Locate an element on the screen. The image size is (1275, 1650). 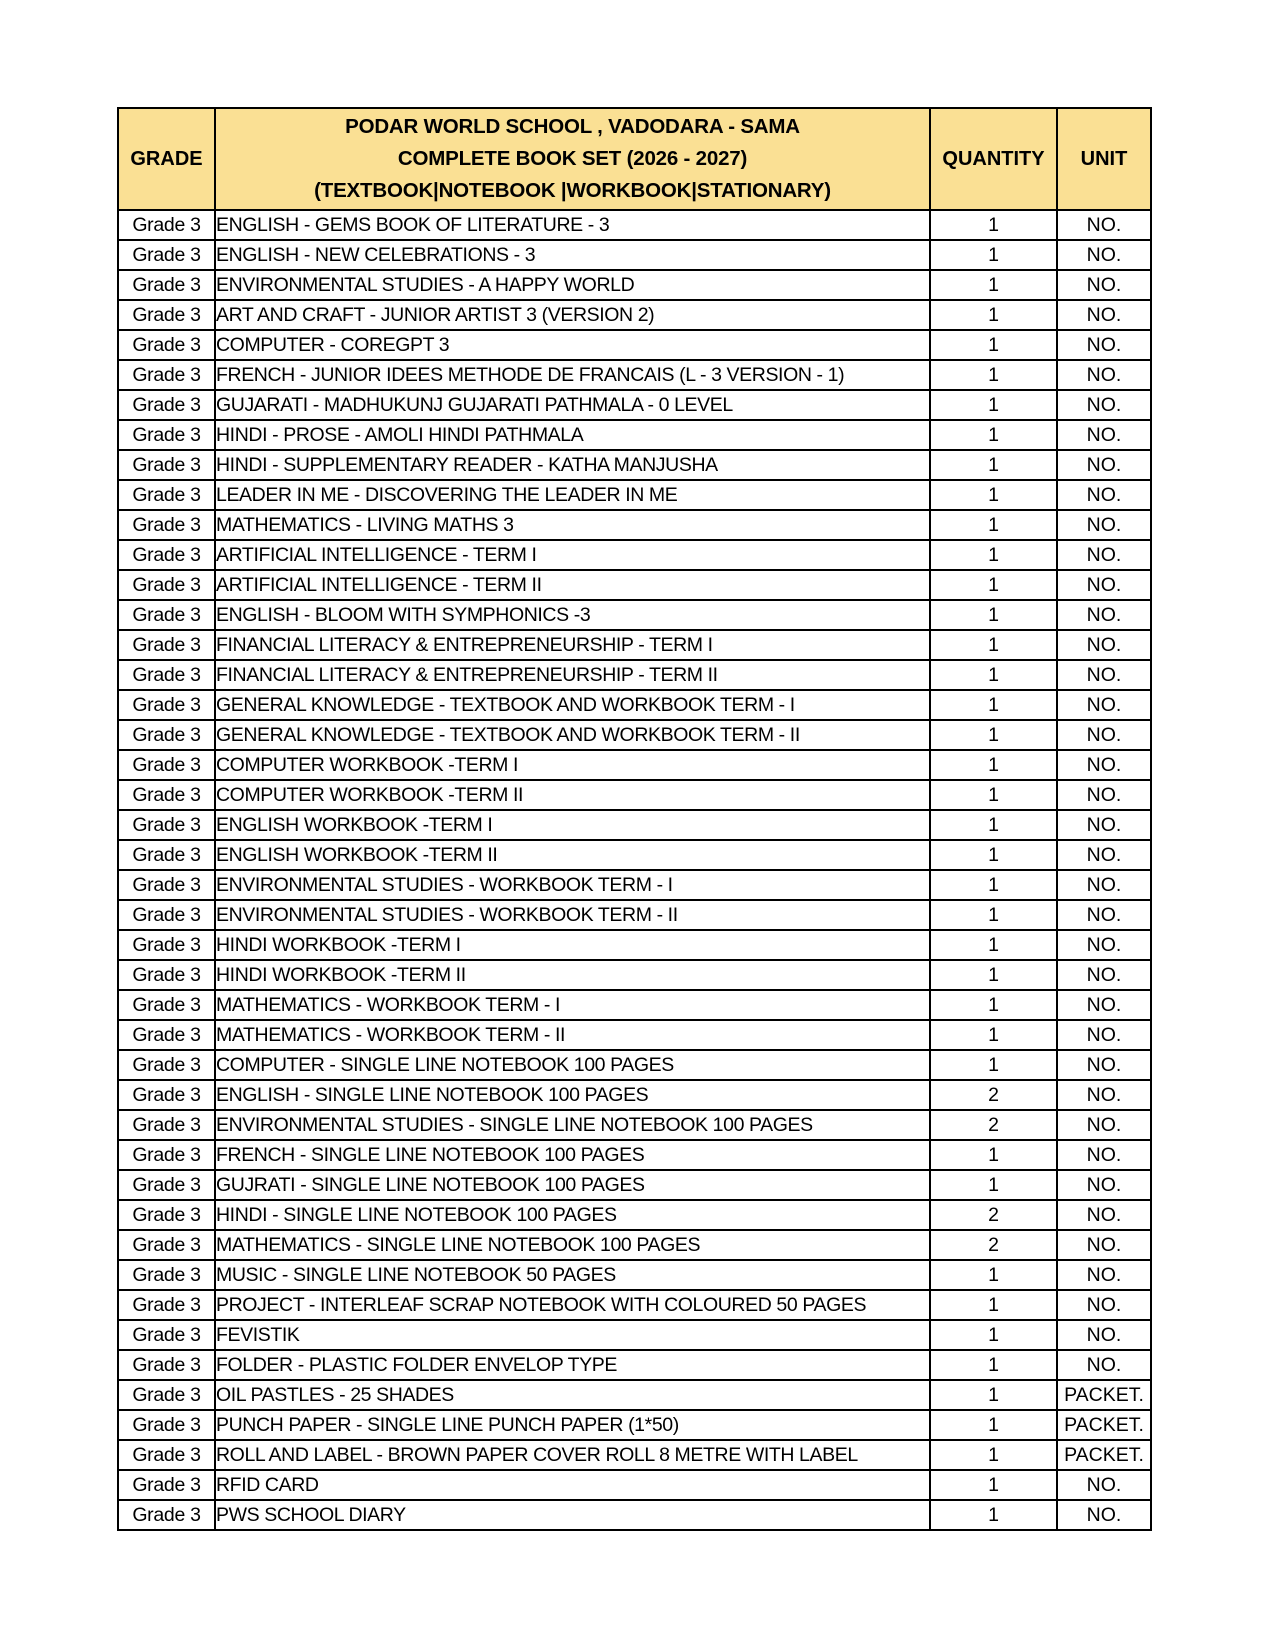
category-subtitle: (TEXTBOOK|NOTEBOOK |WORKBOOK|STATIONARY) is located at coordinates (572, 190).